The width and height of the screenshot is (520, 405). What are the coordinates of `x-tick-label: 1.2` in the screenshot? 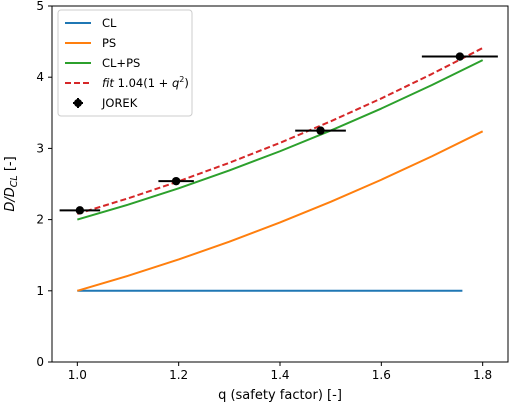 It's located at (178, 375).